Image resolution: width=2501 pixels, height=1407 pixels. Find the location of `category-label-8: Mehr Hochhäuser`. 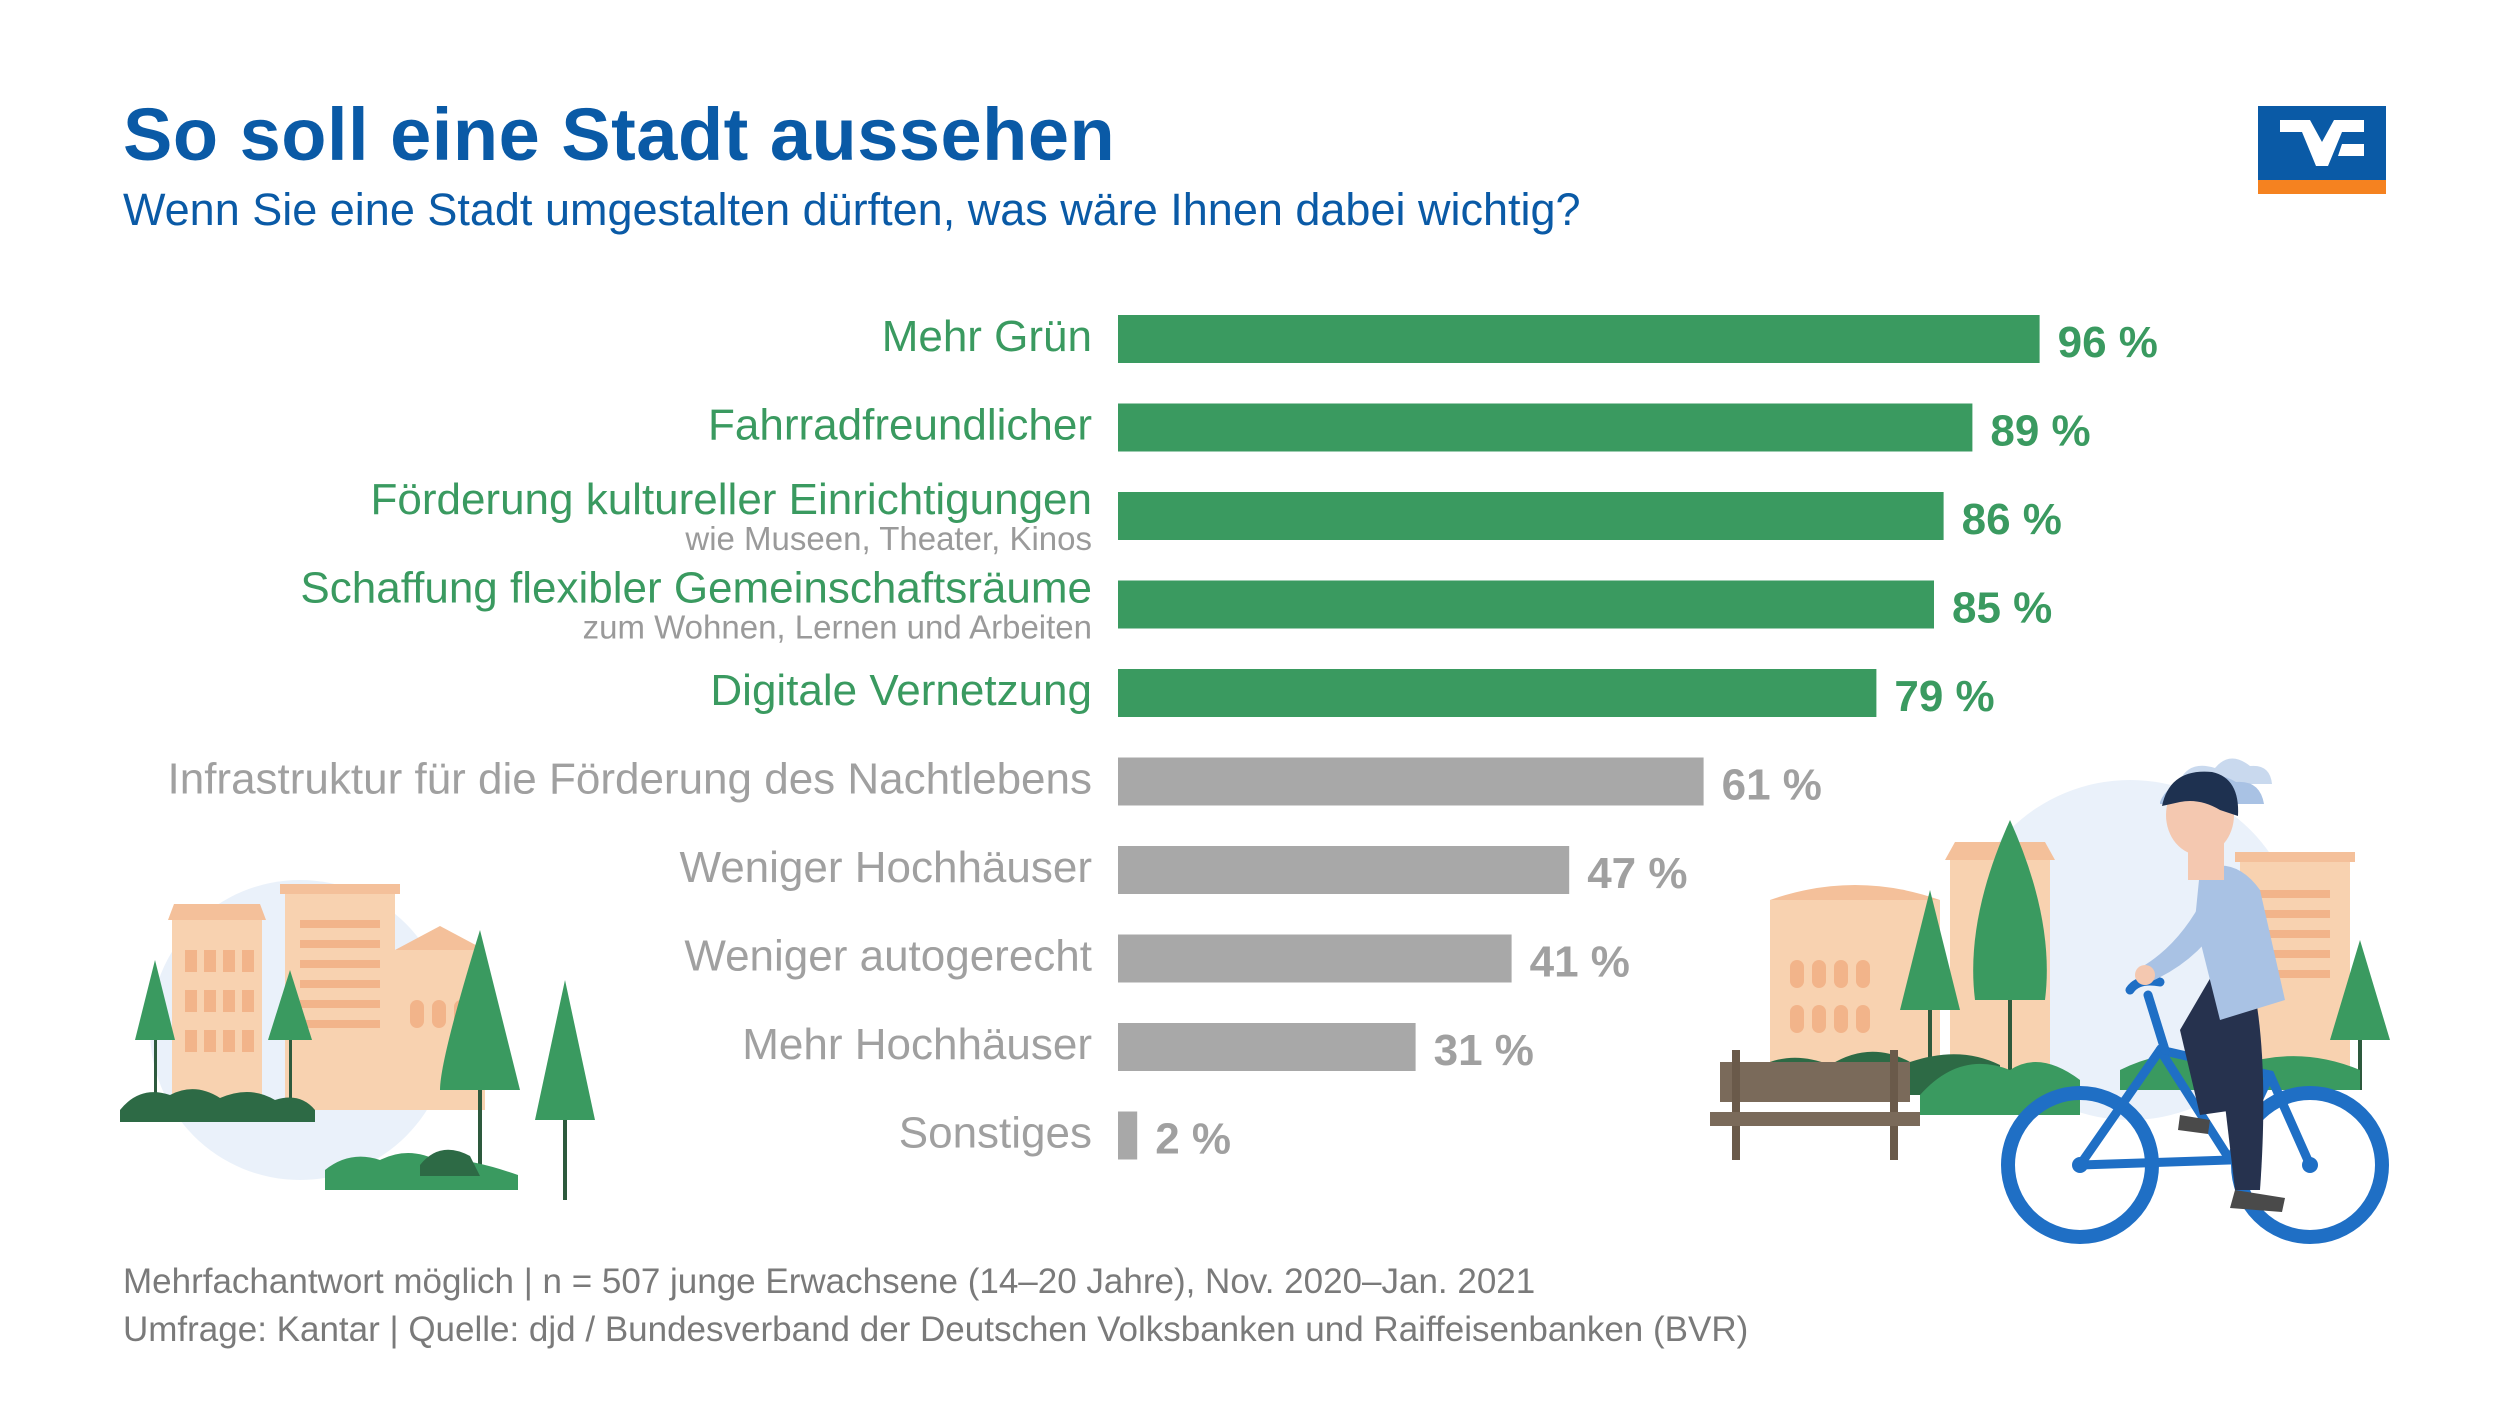

category-label-8: Mehr Hochhäuser is located at coordinates (917, 1044).